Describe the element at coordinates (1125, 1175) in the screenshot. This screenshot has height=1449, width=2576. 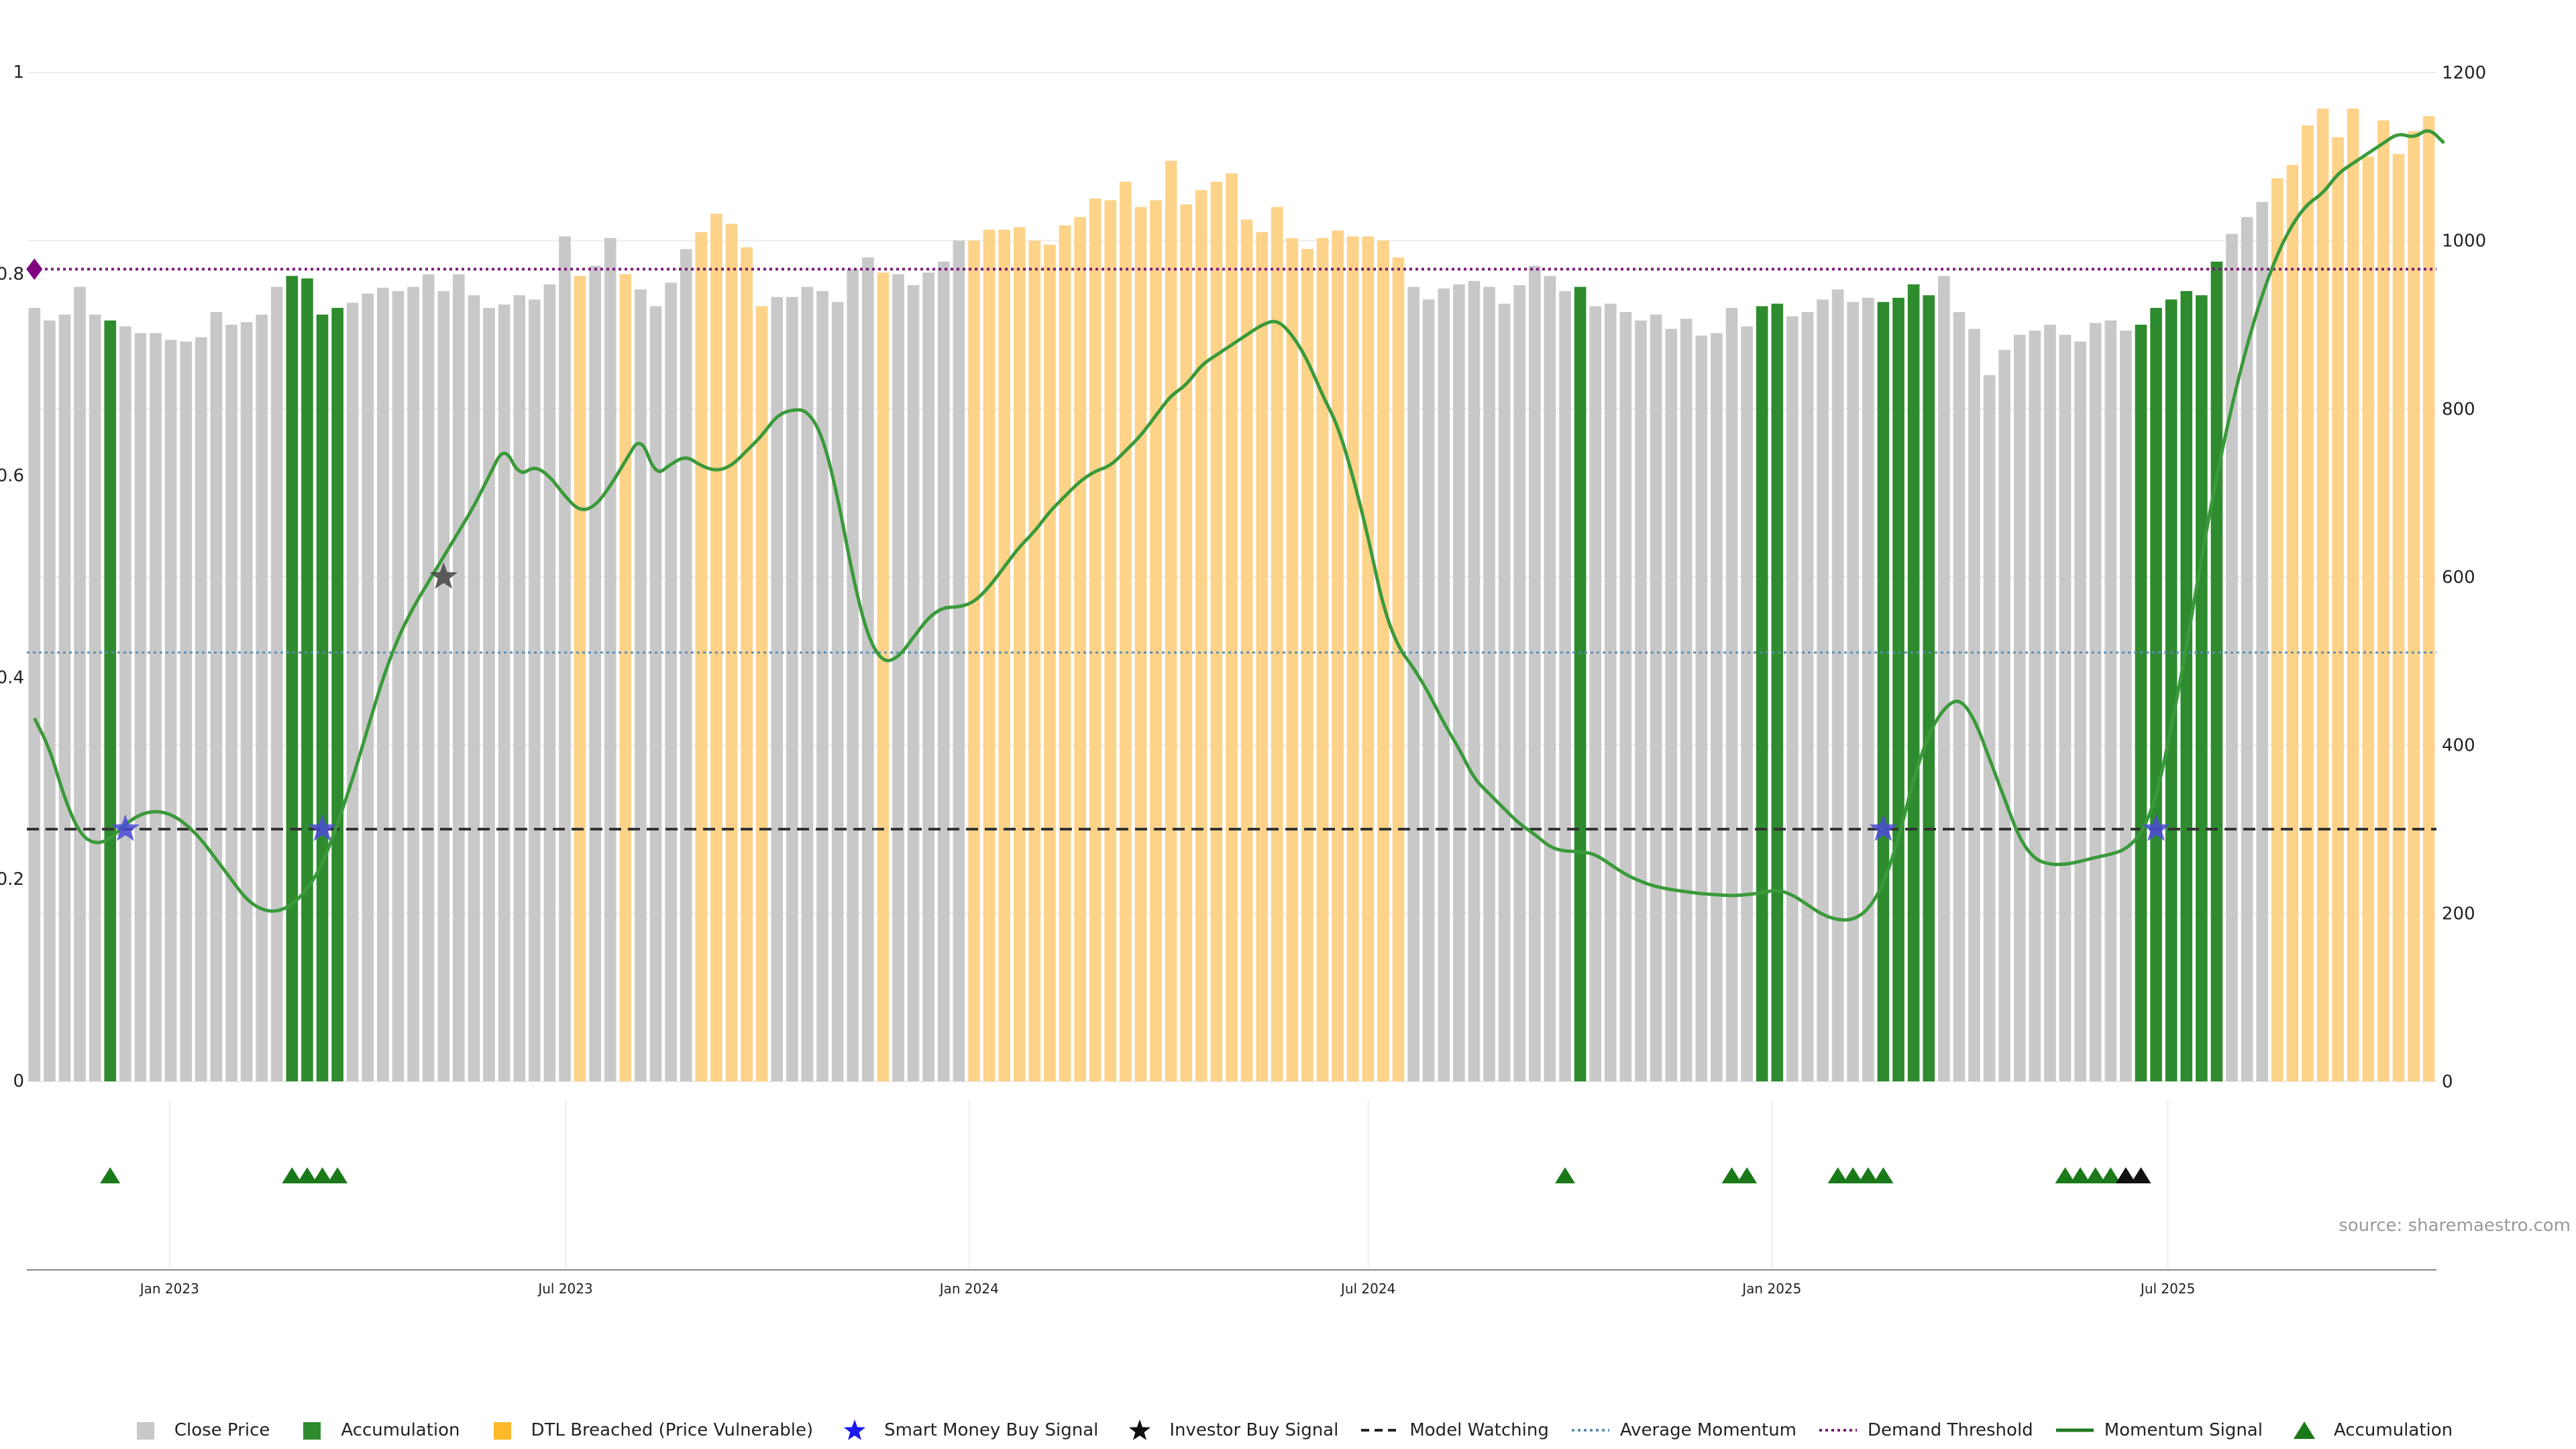
I see `accumulation-triangles` at that location.